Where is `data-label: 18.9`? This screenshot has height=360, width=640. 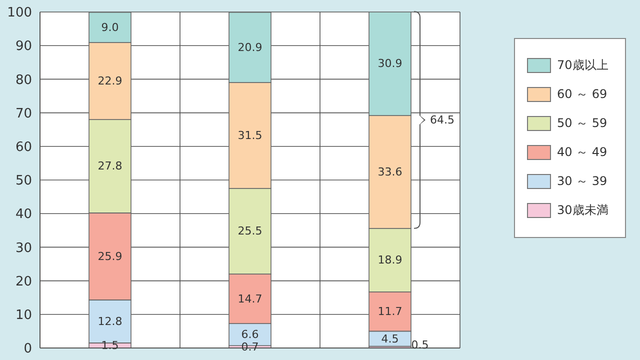
data-label: 18.9 is located at coordinates (390, 260).